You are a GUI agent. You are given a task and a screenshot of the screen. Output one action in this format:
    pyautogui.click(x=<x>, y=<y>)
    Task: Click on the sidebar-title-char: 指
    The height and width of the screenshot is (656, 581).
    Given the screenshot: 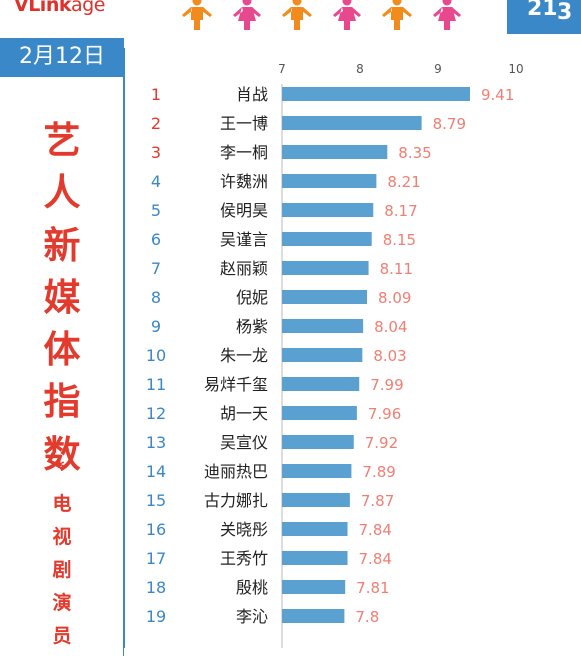 What is the action you would take?
    pyautogui.click(x=62, y=402)
    